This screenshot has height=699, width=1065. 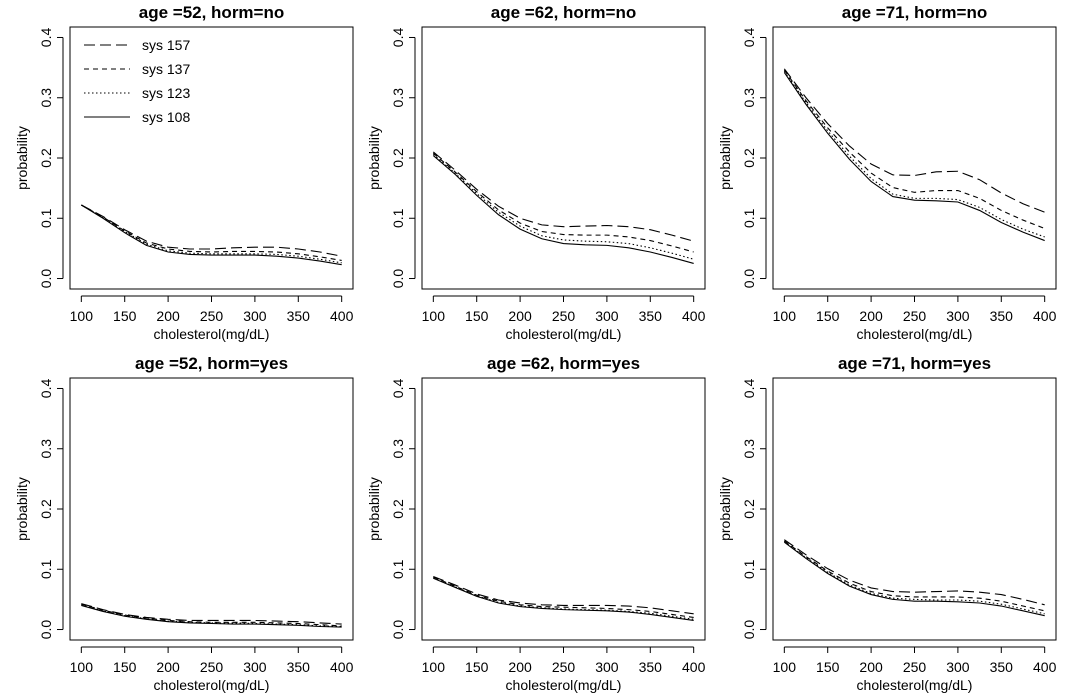 I want to click on legend-label: sys 137, so click(x=166, y=69).